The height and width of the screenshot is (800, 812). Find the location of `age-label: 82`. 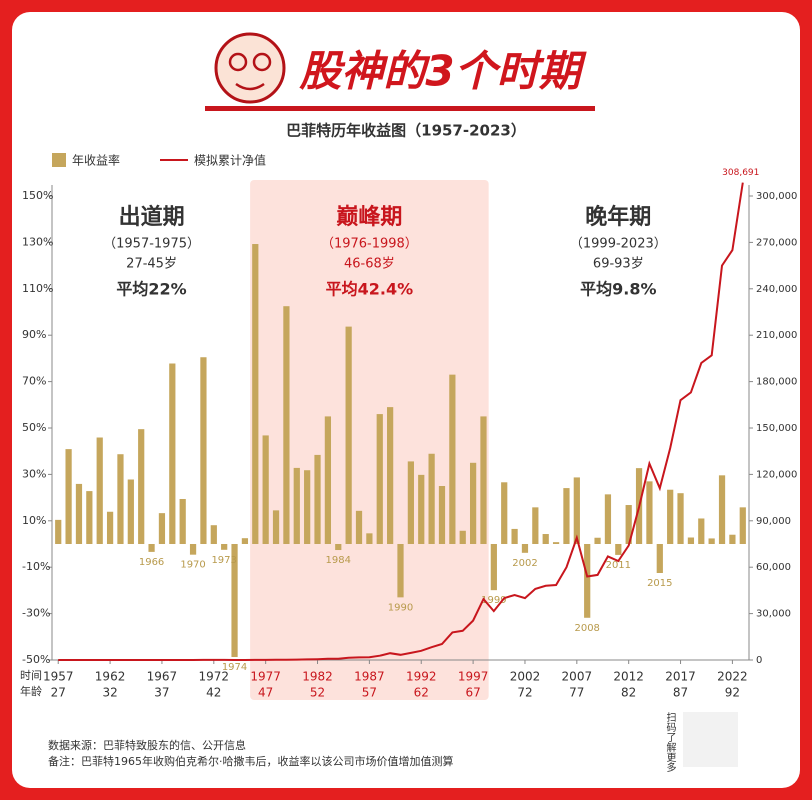

age-label: 82 is located at coordinates (628, 693).